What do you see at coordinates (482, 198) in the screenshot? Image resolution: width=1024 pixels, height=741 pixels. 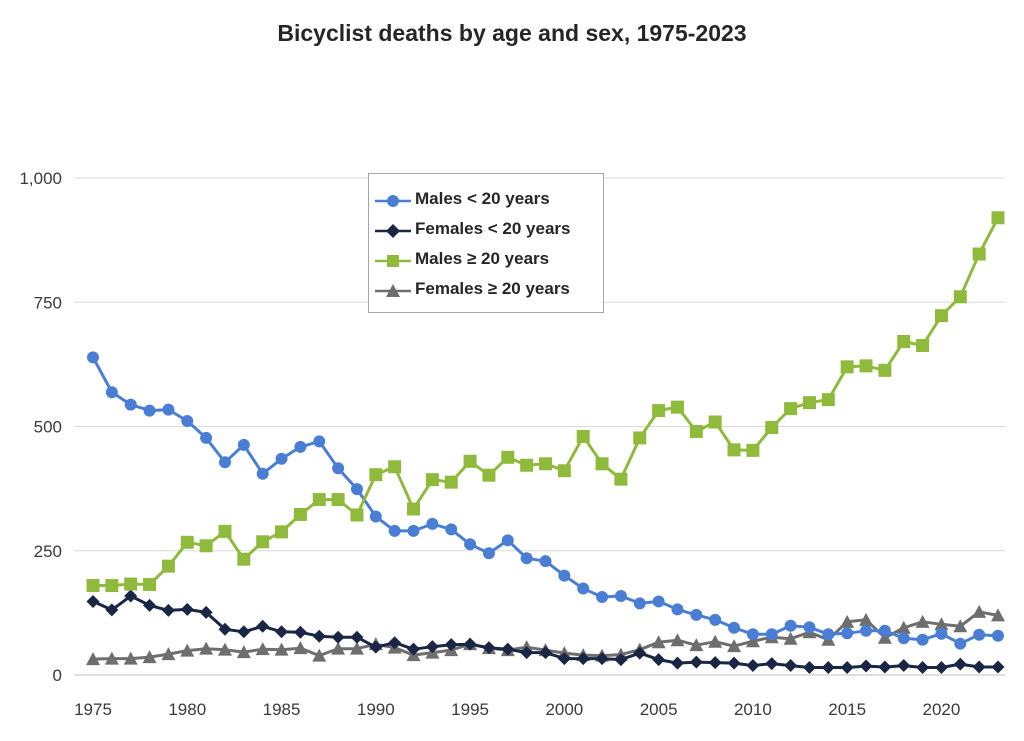 I see `legend-label: Males < 20 years` at bounding box center [482, 198].